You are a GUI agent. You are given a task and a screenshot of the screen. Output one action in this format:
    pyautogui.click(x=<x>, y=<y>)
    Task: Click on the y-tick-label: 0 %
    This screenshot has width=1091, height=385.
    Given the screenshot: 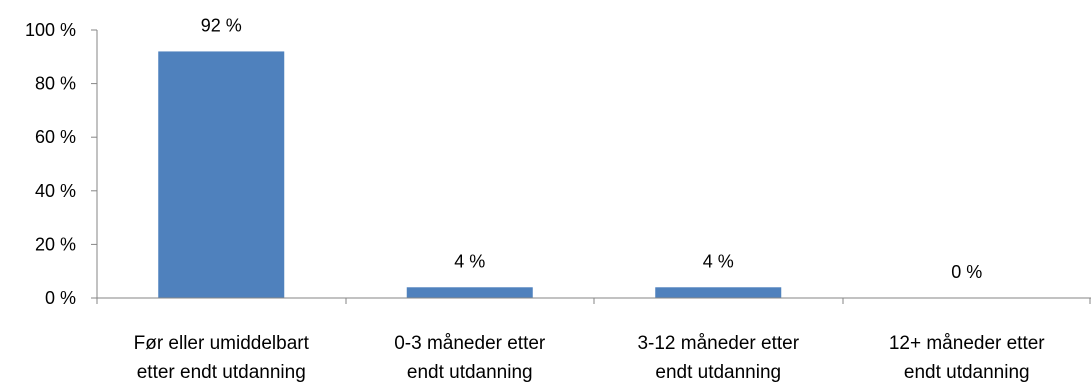 What is the action you would take?
    pyautogui.click(x=60, y=298)
    